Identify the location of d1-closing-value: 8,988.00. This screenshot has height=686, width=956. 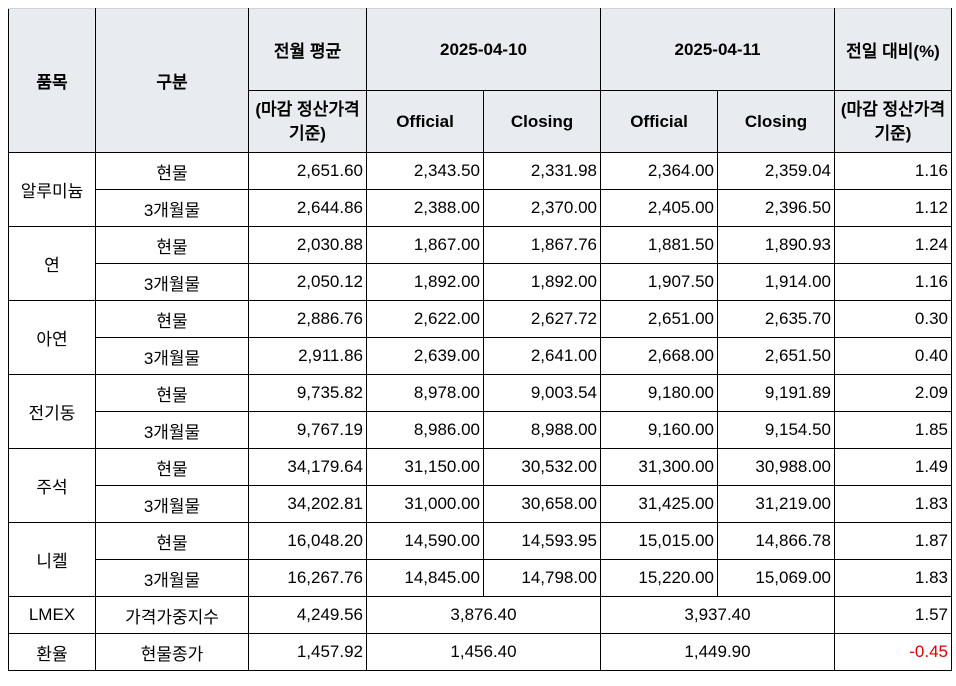
(542, 430).